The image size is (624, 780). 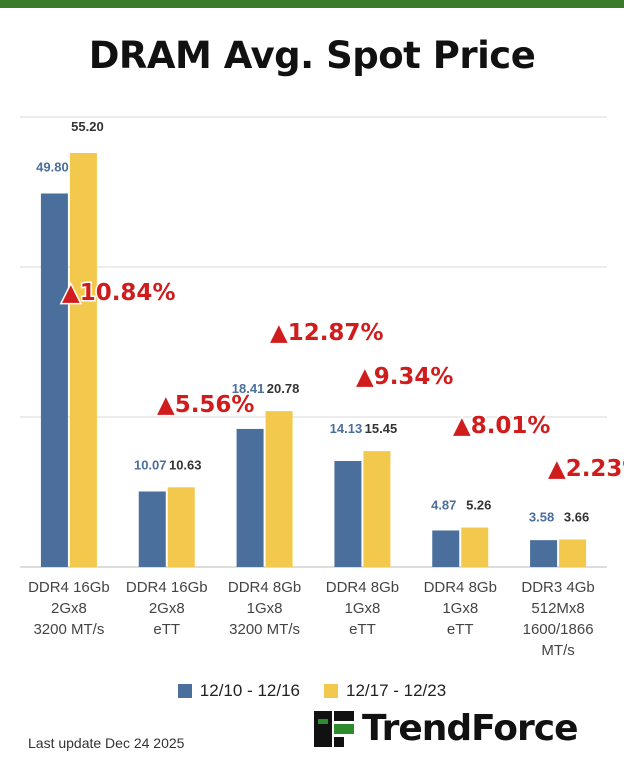 What do you see at coordinates (205, 405) in the screenshot?
I see `change-label-1: ▲5.56%` at bounding box center [205, 405].